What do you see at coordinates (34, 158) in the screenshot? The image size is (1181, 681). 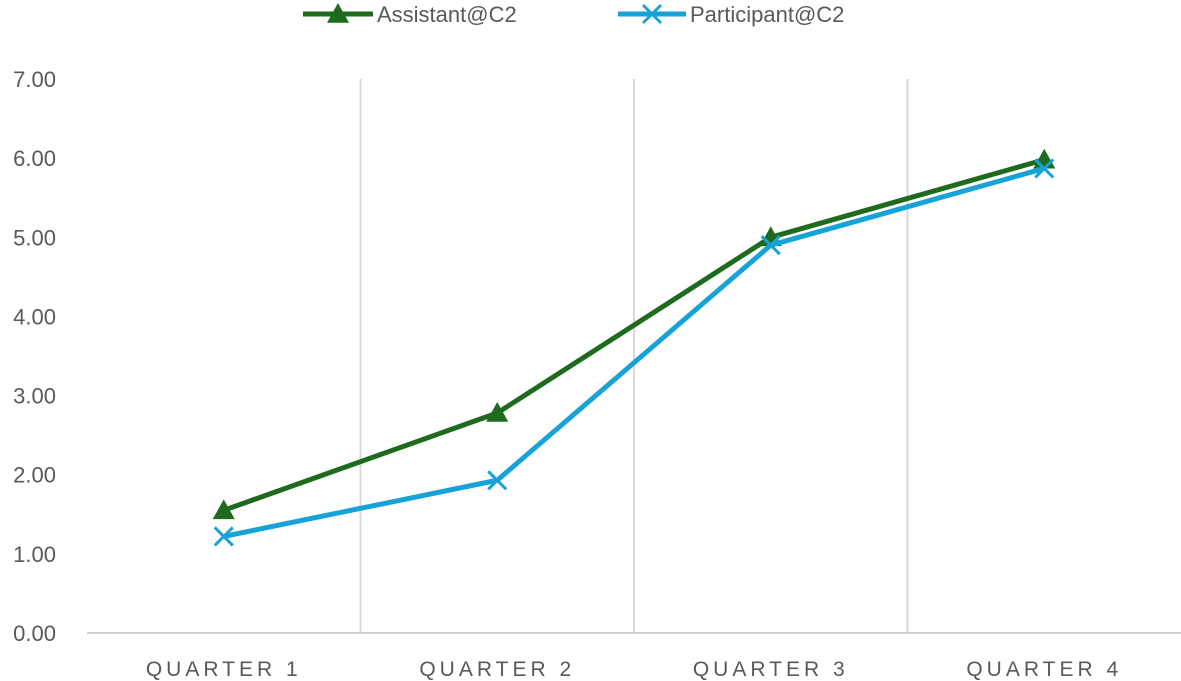 I see `y-tick-label: 6.00` at bounding box center [34, 158].